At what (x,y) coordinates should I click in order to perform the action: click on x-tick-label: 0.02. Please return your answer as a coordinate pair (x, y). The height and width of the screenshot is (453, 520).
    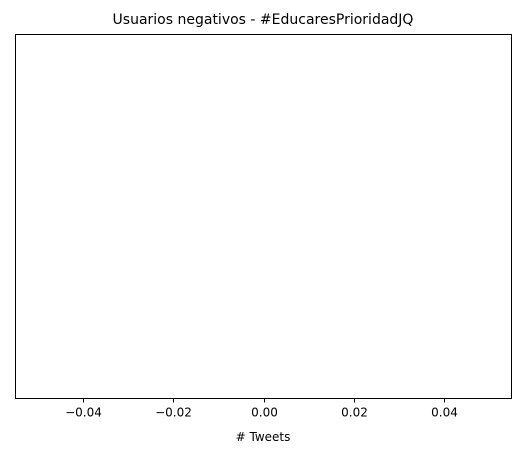
    Looking at the image, I should click on (354, 413).